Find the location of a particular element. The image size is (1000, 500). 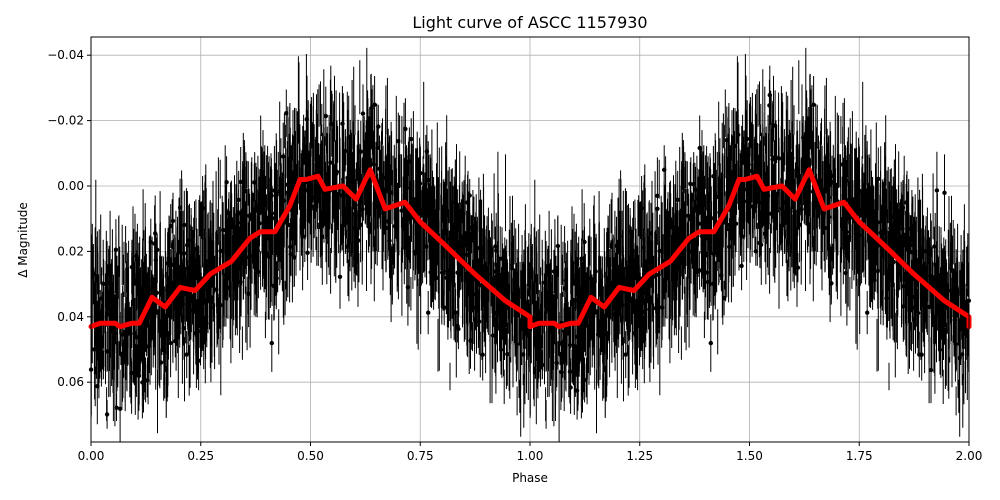

x-tick-label: 1.75 is located at coordinates (859, 456).